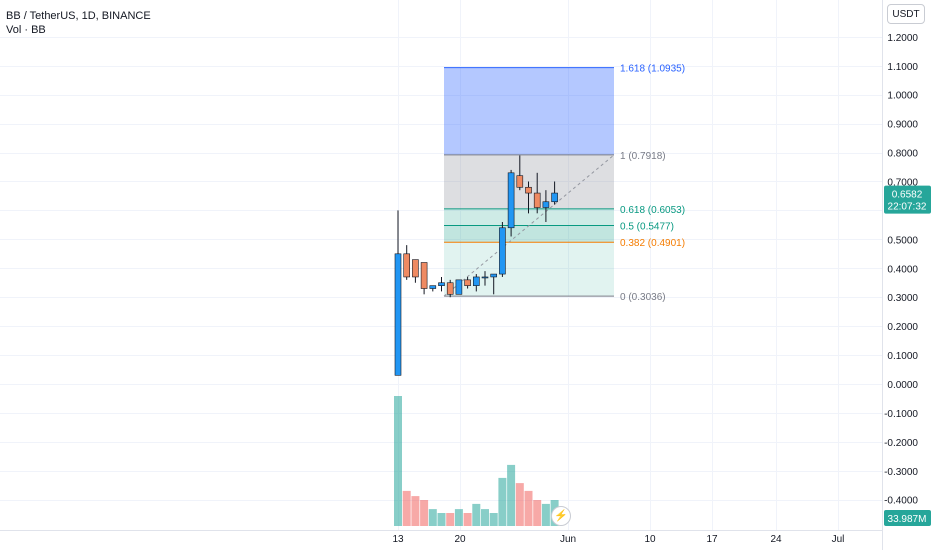 The height and width of the screenshot is (550, 932). Describe the element at coordinates (901, 472) in the screenshot. I see `price-tick-label: -0.3000` at that location.